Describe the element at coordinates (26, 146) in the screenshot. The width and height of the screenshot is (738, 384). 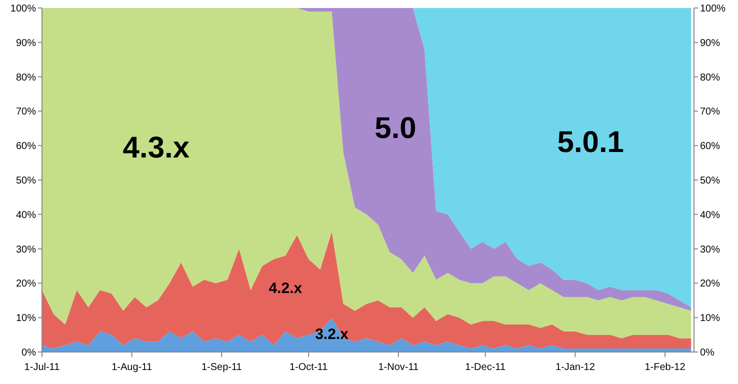
I see `y-tick-label: 60%` at that location.